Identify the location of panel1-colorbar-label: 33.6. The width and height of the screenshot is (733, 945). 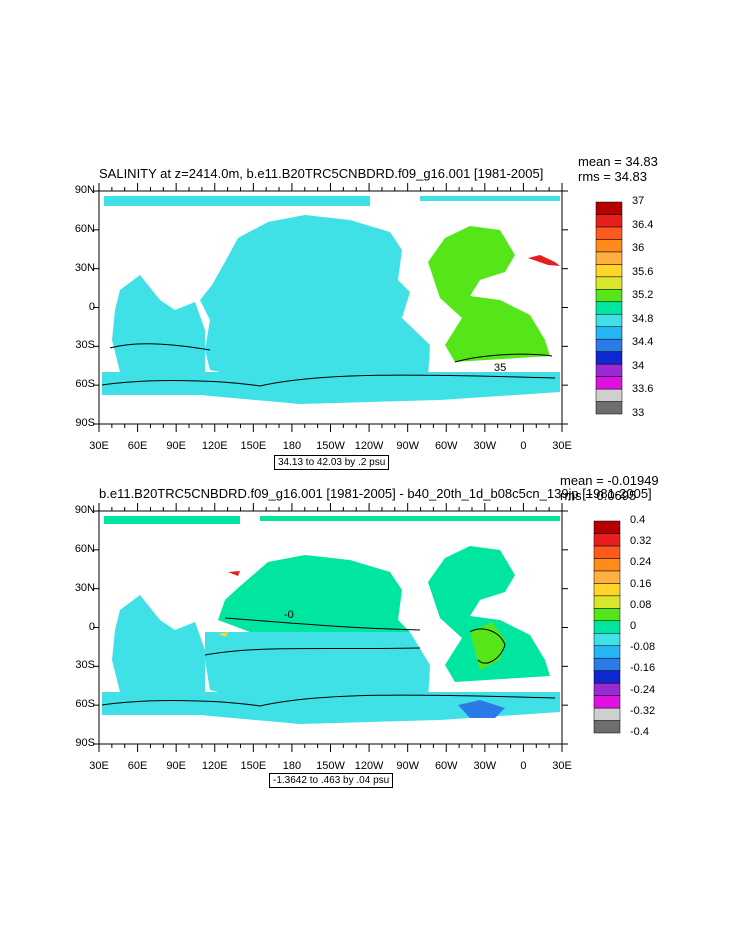
(643, 389).